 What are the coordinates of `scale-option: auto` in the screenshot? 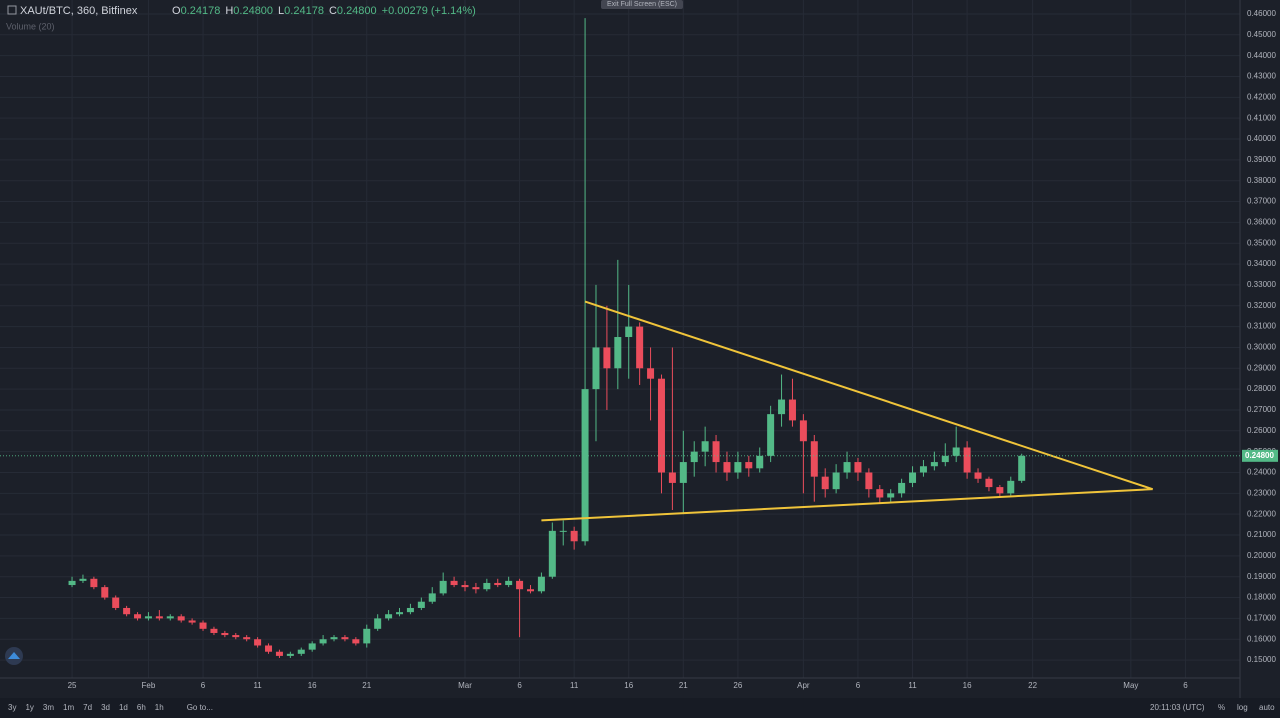 It's located at (1267, 707).